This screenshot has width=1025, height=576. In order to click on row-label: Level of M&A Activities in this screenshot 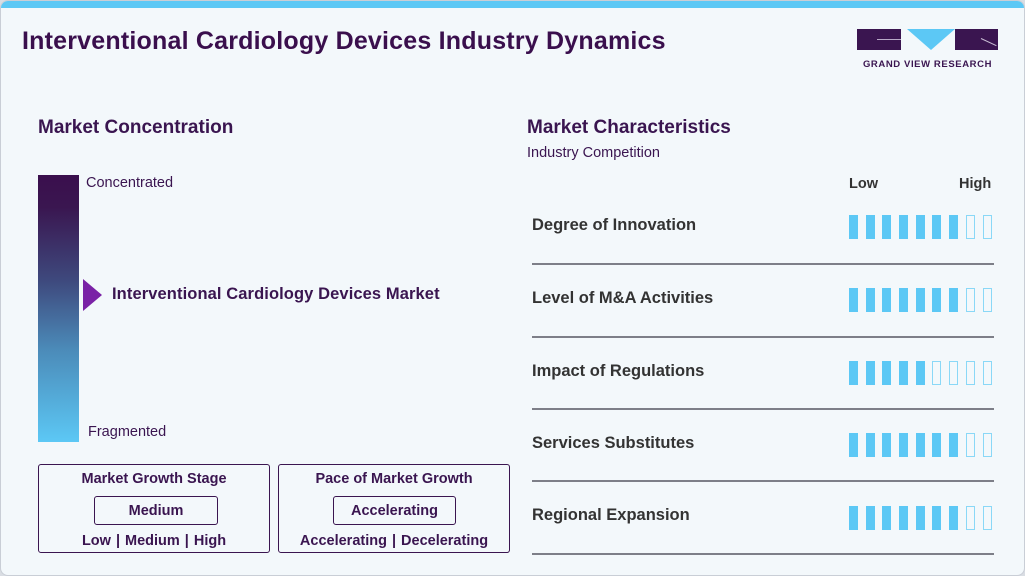, I will do `click(623, 298)`.